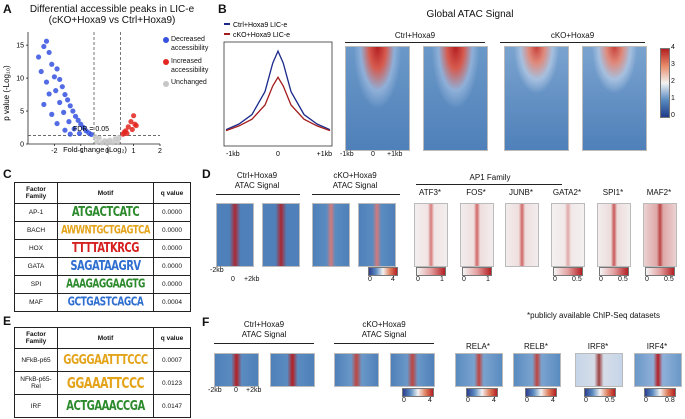  What do you see at coordinates (324, 154) in the screenshot?
I see `profile-tick-right: +1kb` at bounding box center [324, 154].